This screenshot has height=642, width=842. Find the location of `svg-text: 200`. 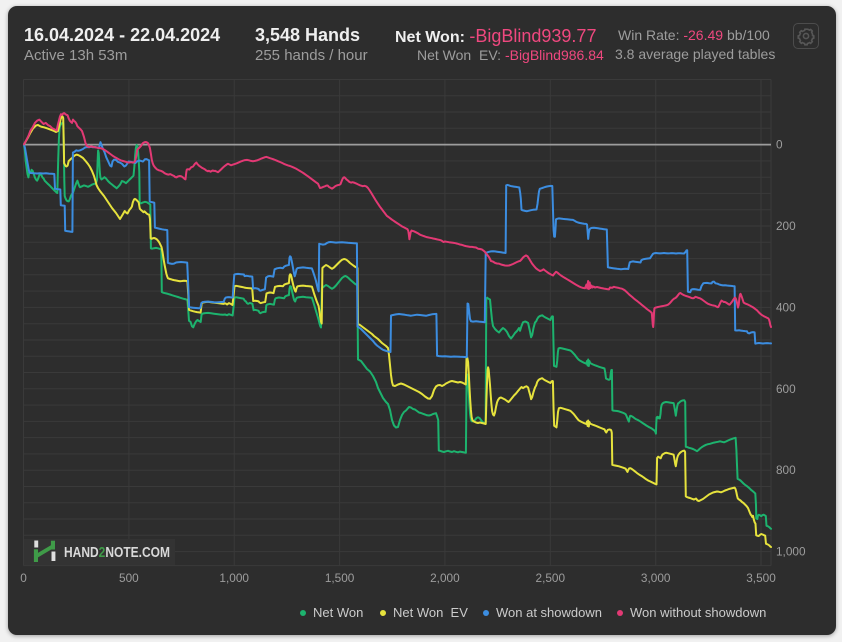

svg-text: 200 is located at coordinates (786, 226).